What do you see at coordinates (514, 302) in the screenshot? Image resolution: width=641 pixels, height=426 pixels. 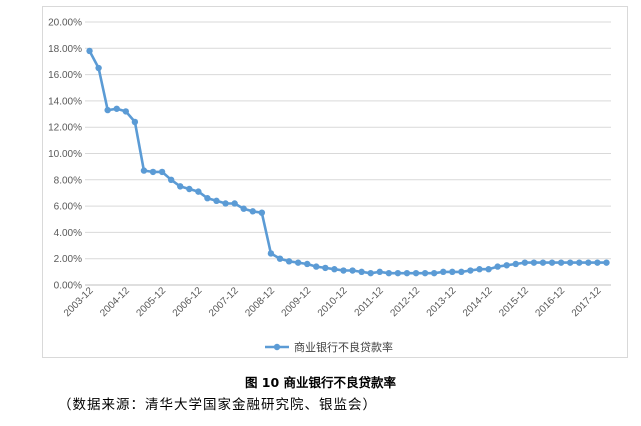 I see `x-tick-label: 2015-12` at bounding box center [514, 302].